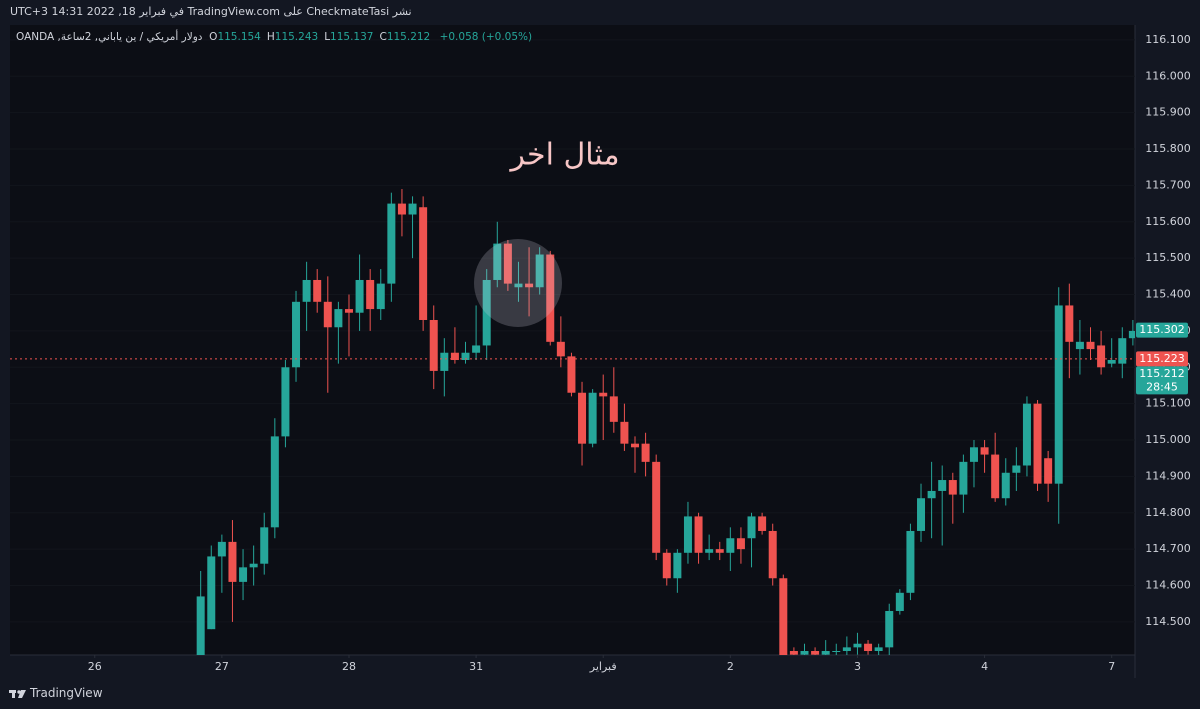  What do you see at coordinates (1168, 585) in the screenshot?
I see `y-tick-label: 114.600` at bounding box center [1168, 585].